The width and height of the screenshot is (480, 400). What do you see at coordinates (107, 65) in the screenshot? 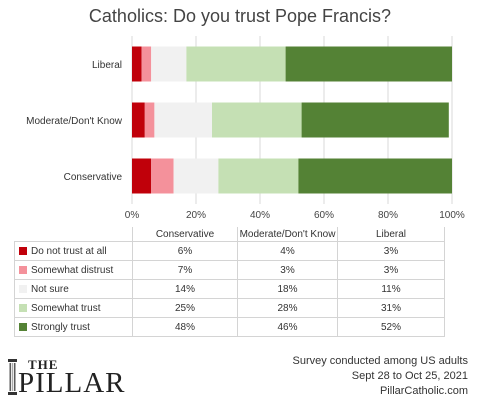
I see `category-label: Liberal` at bounding box center [107, 65].